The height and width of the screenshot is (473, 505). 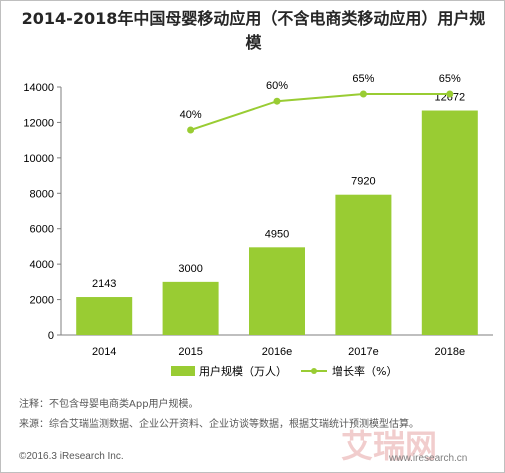 I want to click on chart-title: 2014-2018年中国母婴移动应用（不含电商类移动应用）用户规模, so click(x=253, y=30).